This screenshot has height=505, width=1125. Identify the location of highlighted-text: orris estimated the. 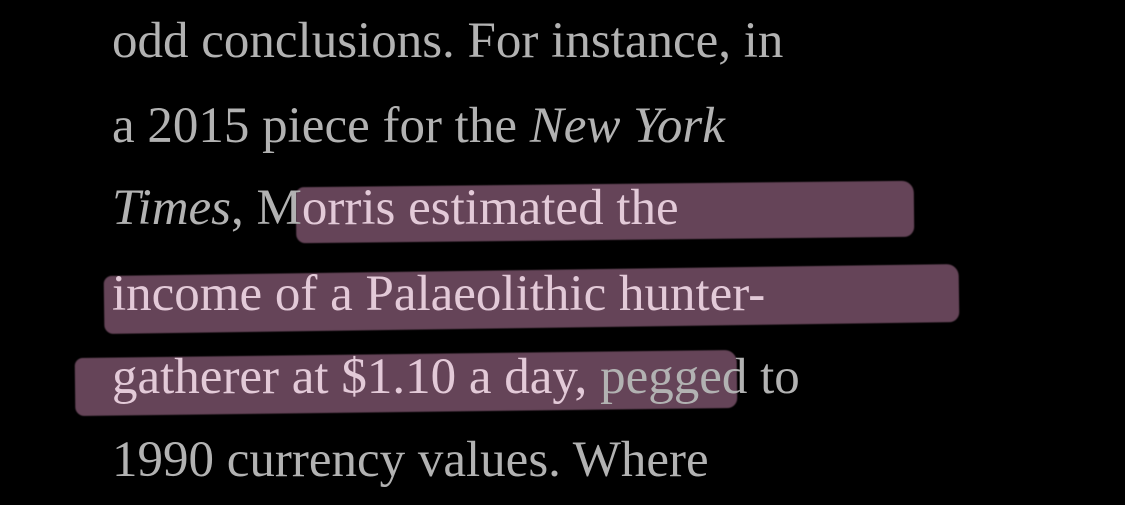
(490, 208).